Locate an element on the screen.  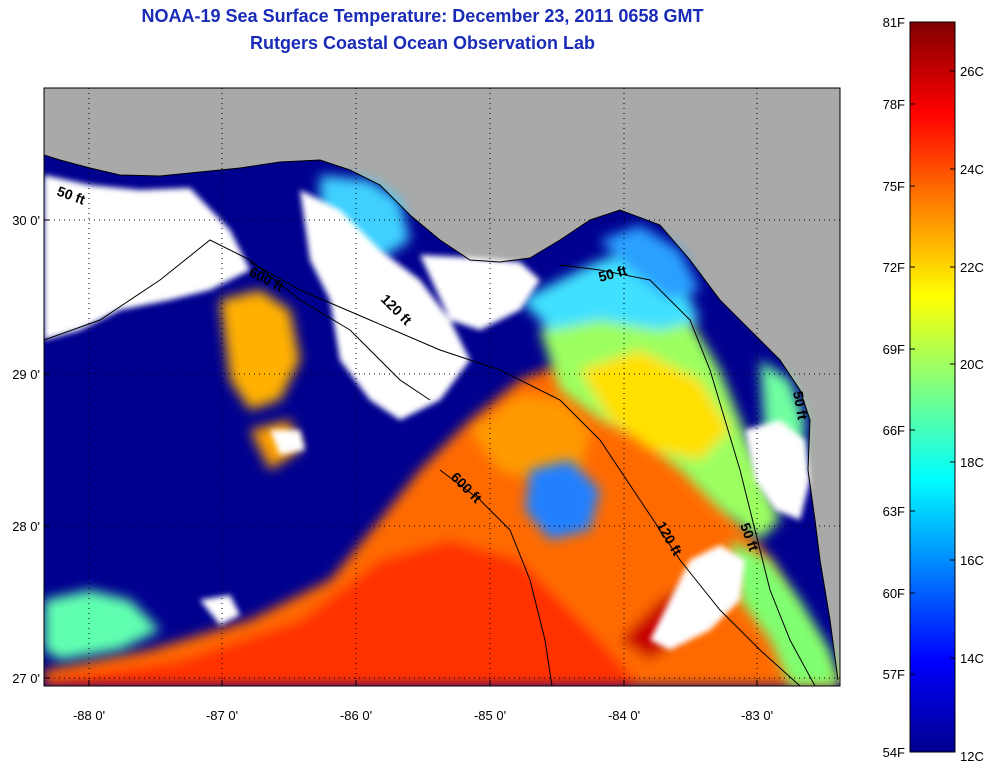
colorbar-f-label: 54F is located at coordinates (894, 752).